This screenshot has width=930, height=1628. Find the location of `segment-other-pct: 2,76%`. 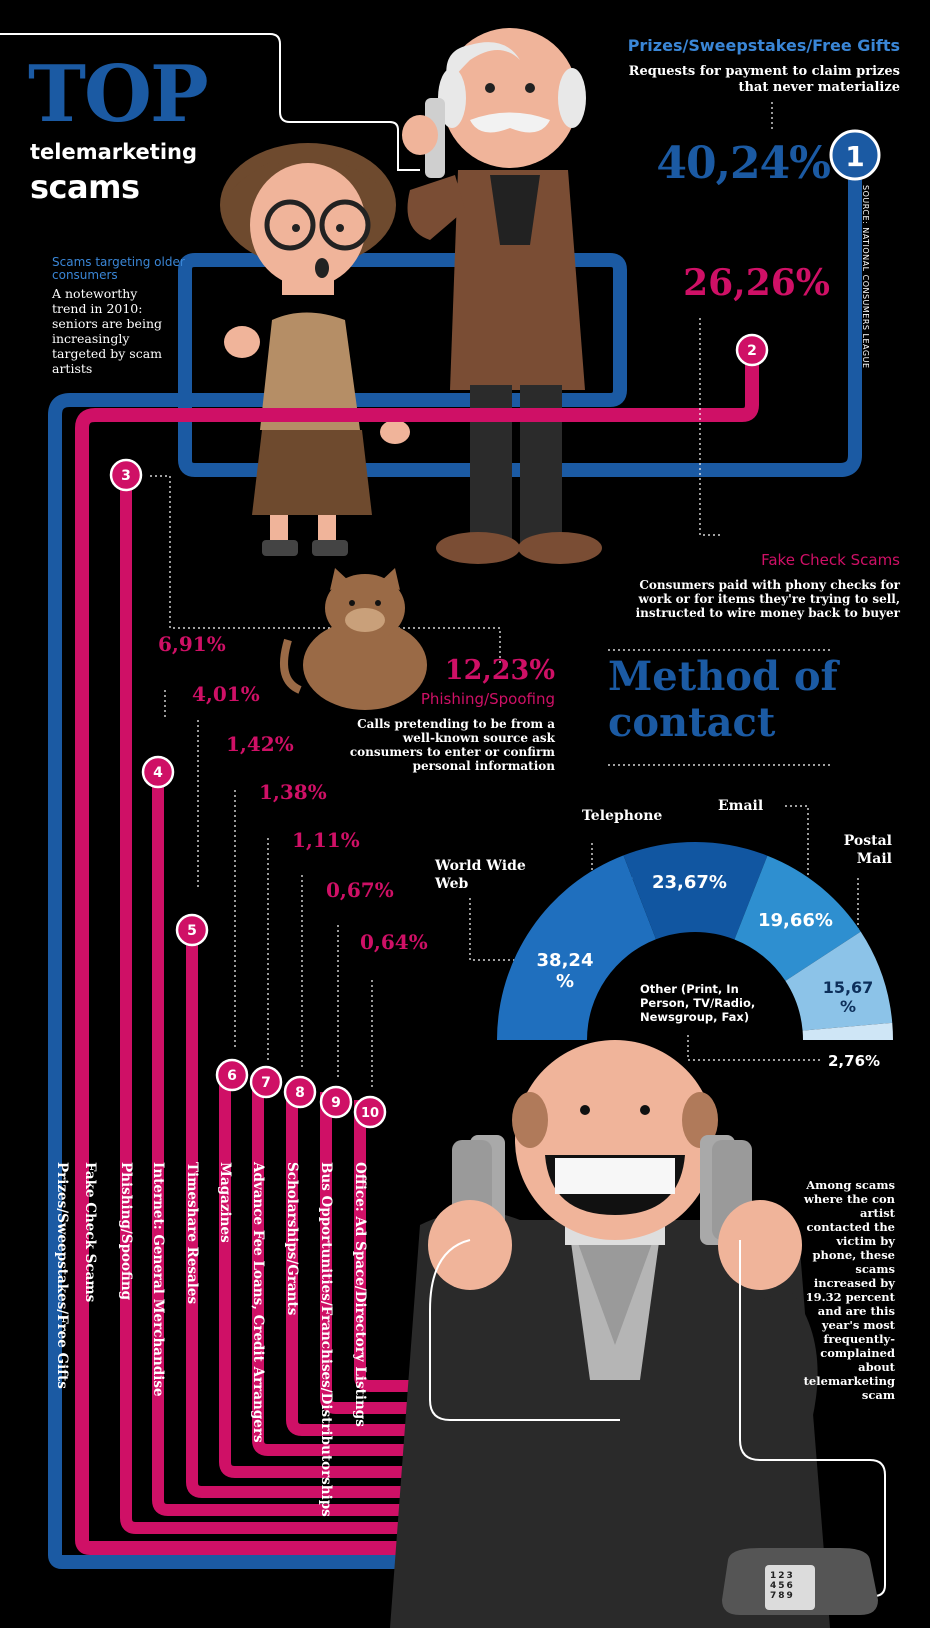

segment-other-pct: 2,76% is located at coordinates (854, 1061).